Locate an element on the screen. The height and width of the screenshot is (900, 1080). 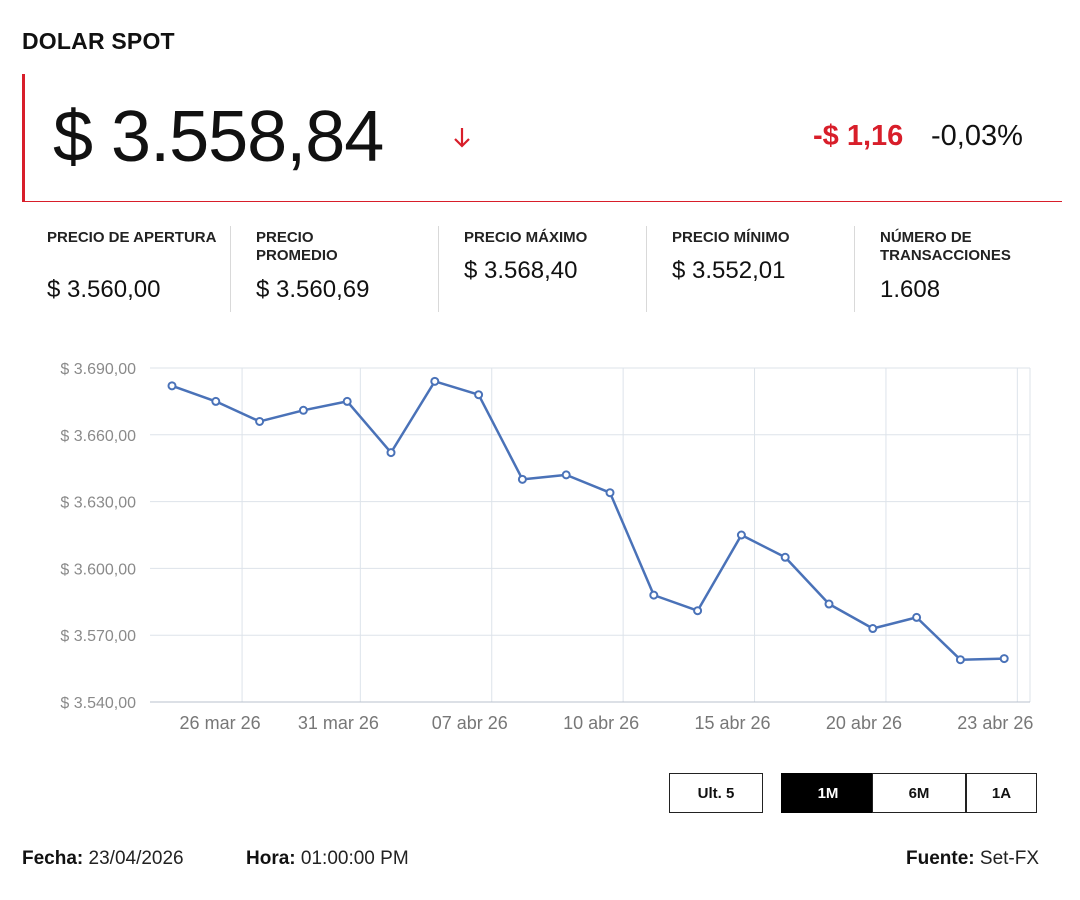
arrow-down-icon is located at coordinates (462, 138).